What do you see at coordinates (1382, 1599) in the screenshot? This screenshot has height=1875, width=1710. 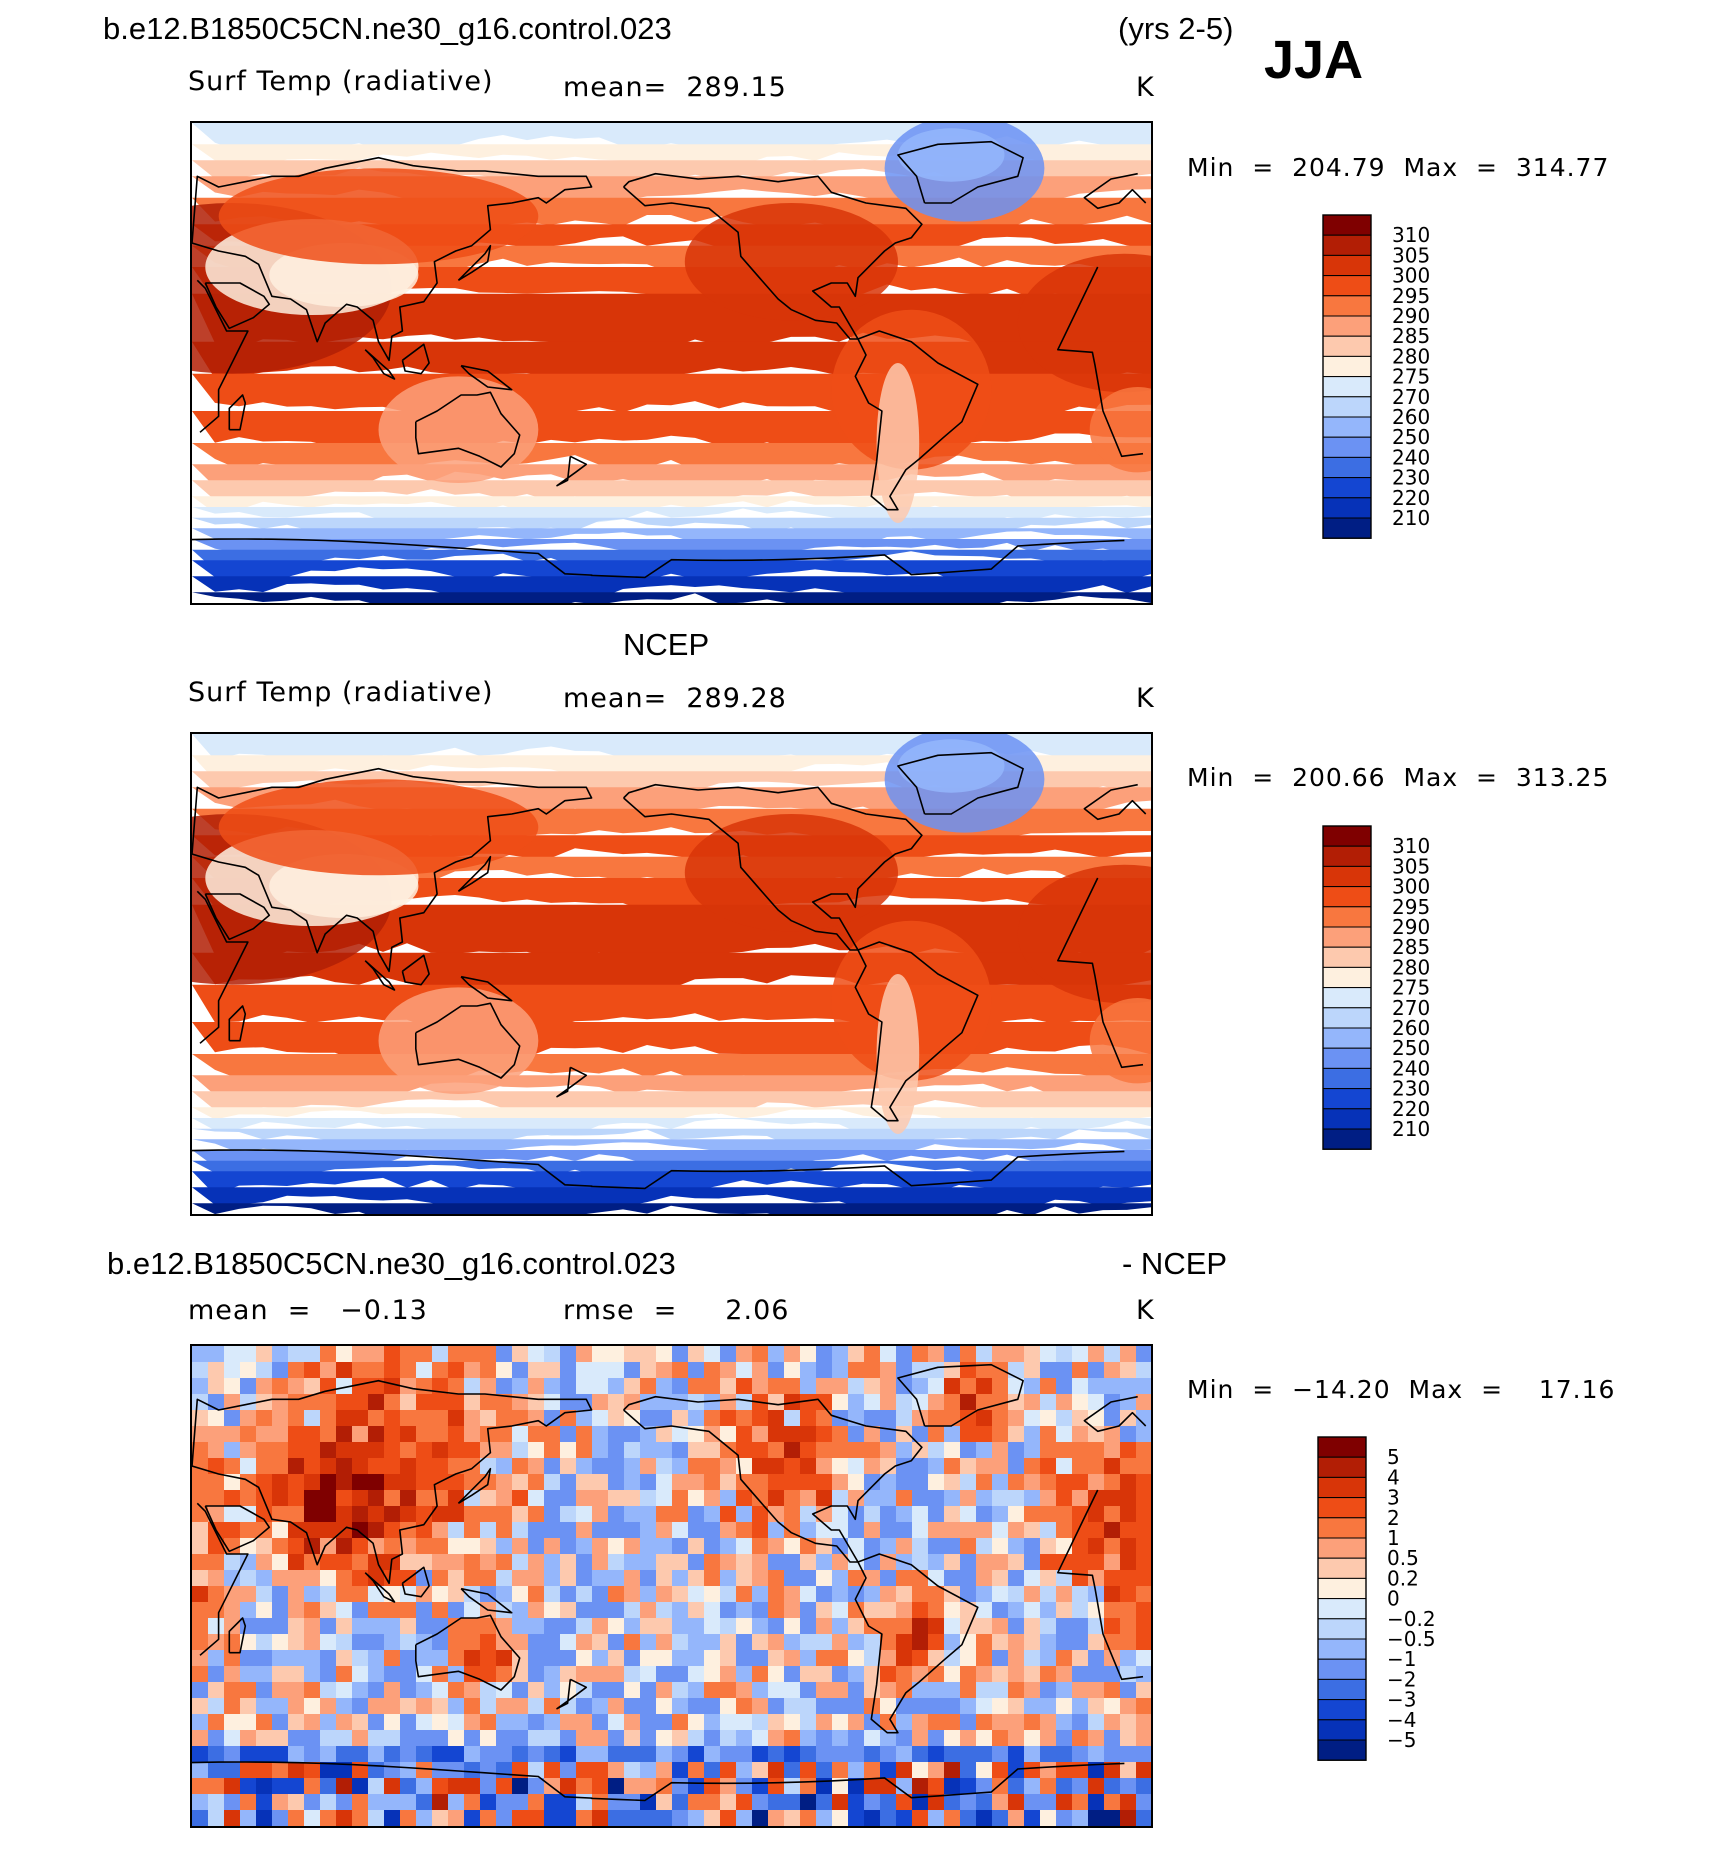 I see `panel3-colorbar: 5 4 3 2 1 0.5 0.2 0 −0.2 −0.5 −1 −2 −3 −4 −5` at bounding box center [1382, 1599].